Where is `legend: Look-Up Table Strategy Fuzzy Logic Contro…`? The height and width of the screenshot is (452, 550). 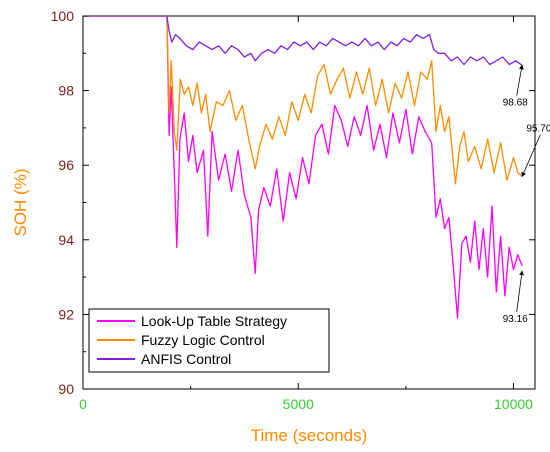 legend: Look-Up Table Strategy Fuzzy Logic Contro… is located at coordinates (209, 340).